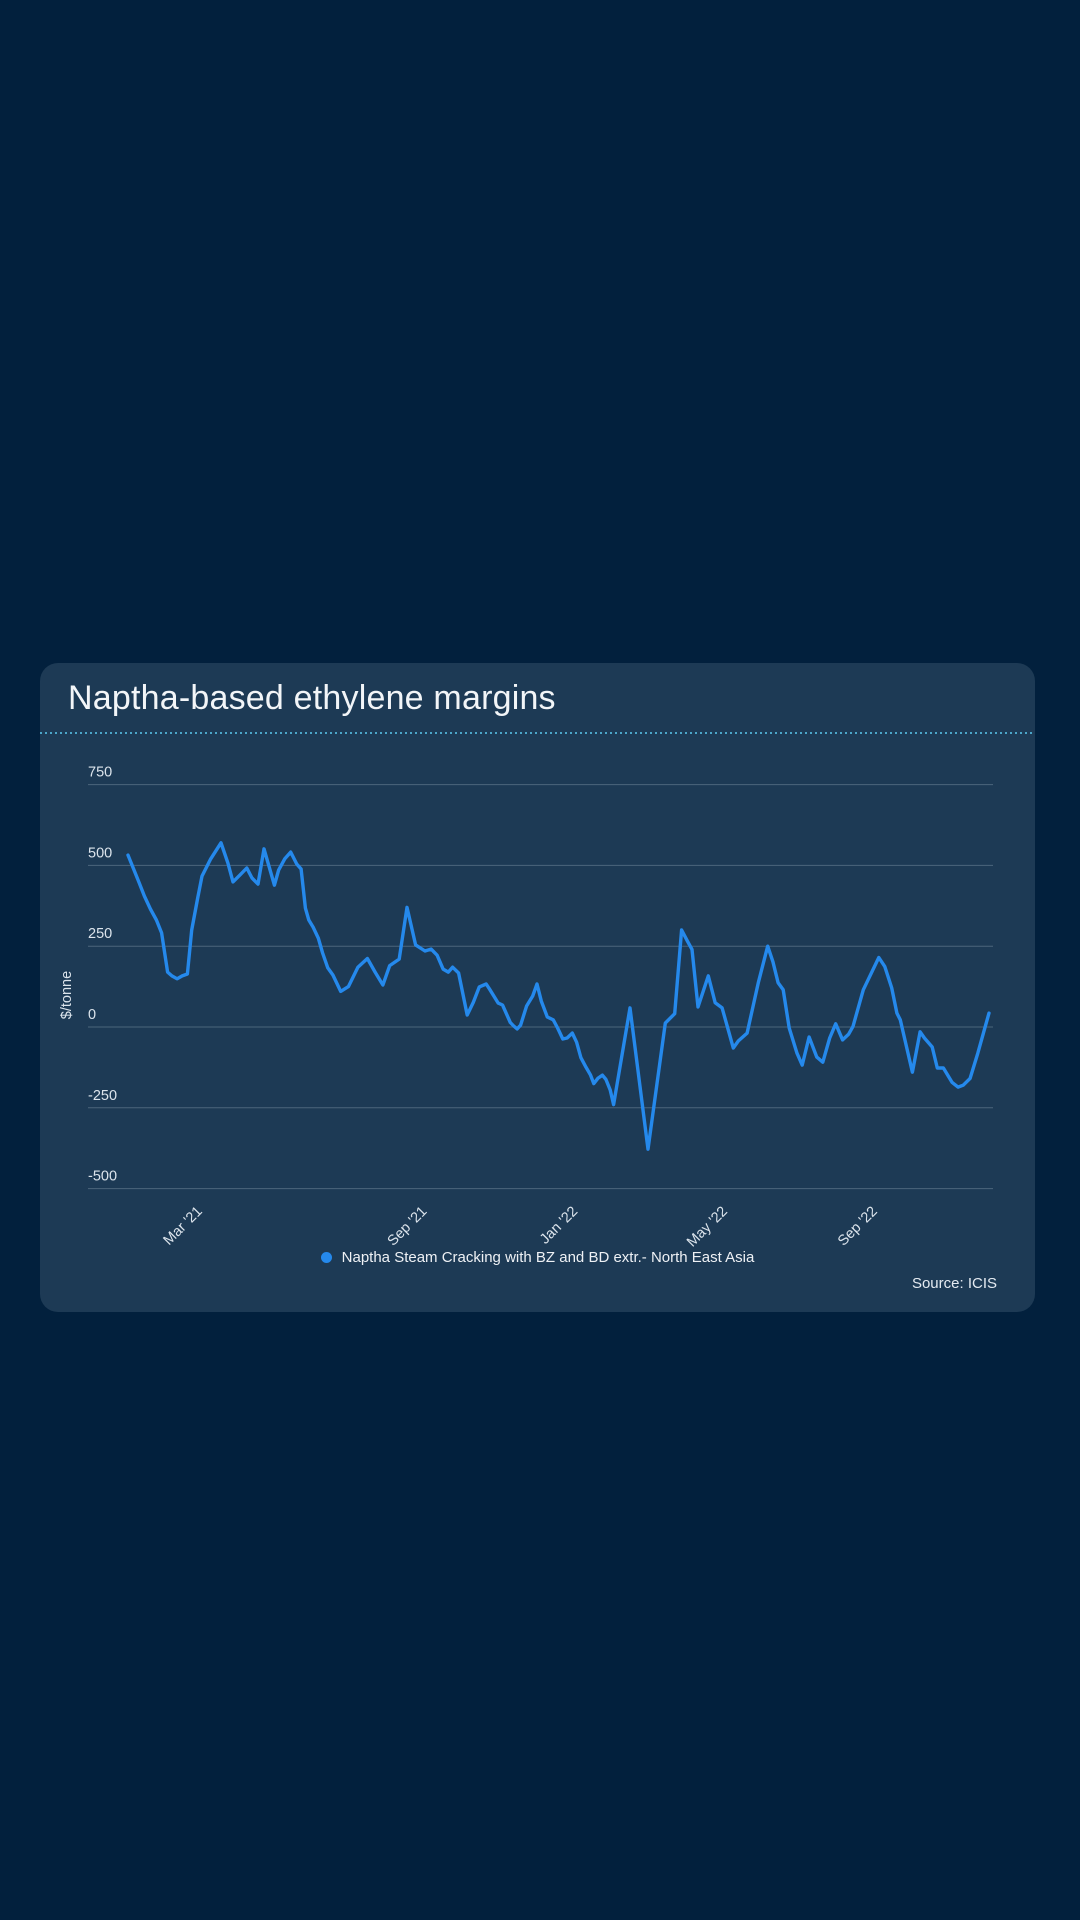 The image size is (1080, 1920). I want to click on x-tick-label: Jan '22, so click(559, 1226).